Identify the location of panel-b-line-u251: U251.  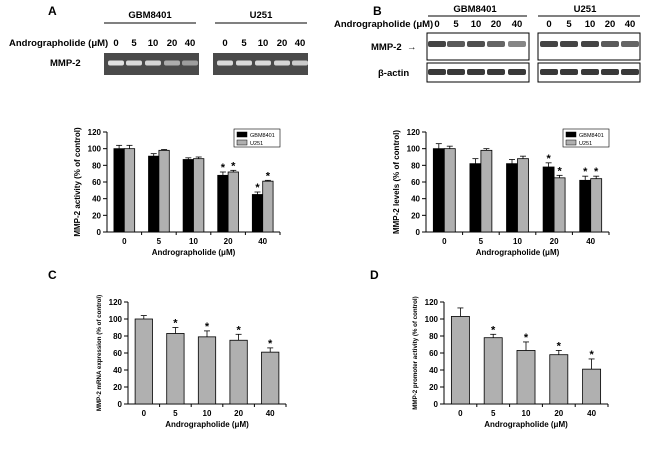
(585, 9).